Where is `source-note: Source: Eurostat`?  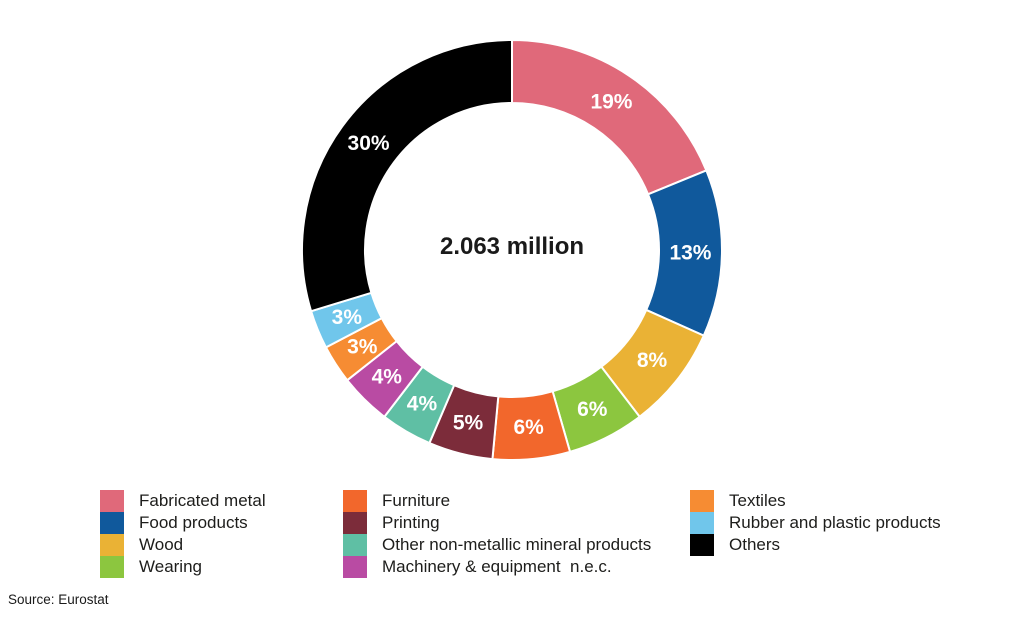
source-note: Source: Eurostat is located at coordinates (58, 599).